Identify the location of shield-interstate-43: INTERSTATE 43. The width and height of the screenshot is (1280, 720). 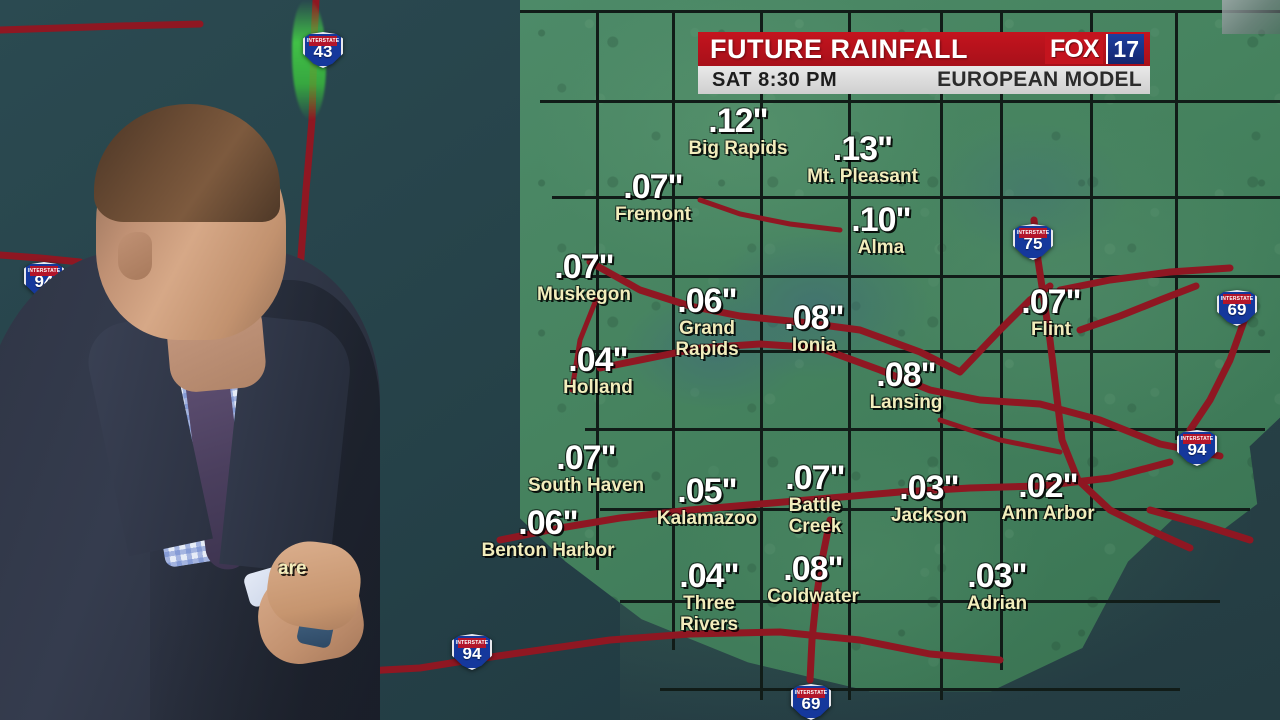
(323, 50).